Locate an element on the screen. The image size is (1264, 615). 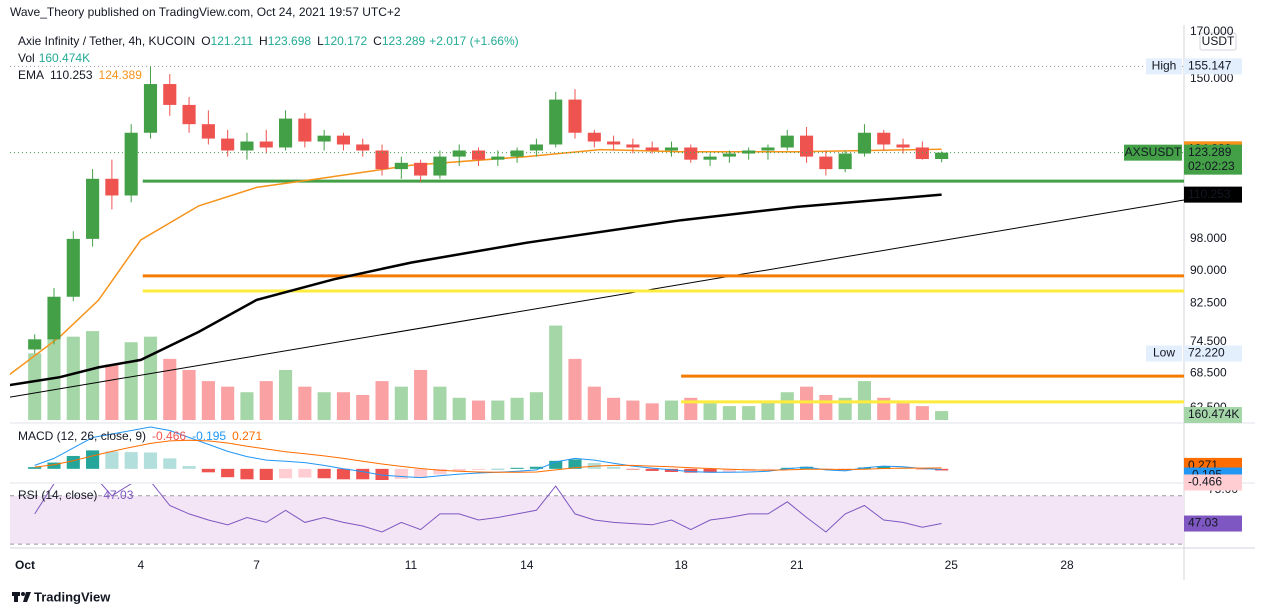
countdown: 02:02:23 is located at coordinates (1211, 166).